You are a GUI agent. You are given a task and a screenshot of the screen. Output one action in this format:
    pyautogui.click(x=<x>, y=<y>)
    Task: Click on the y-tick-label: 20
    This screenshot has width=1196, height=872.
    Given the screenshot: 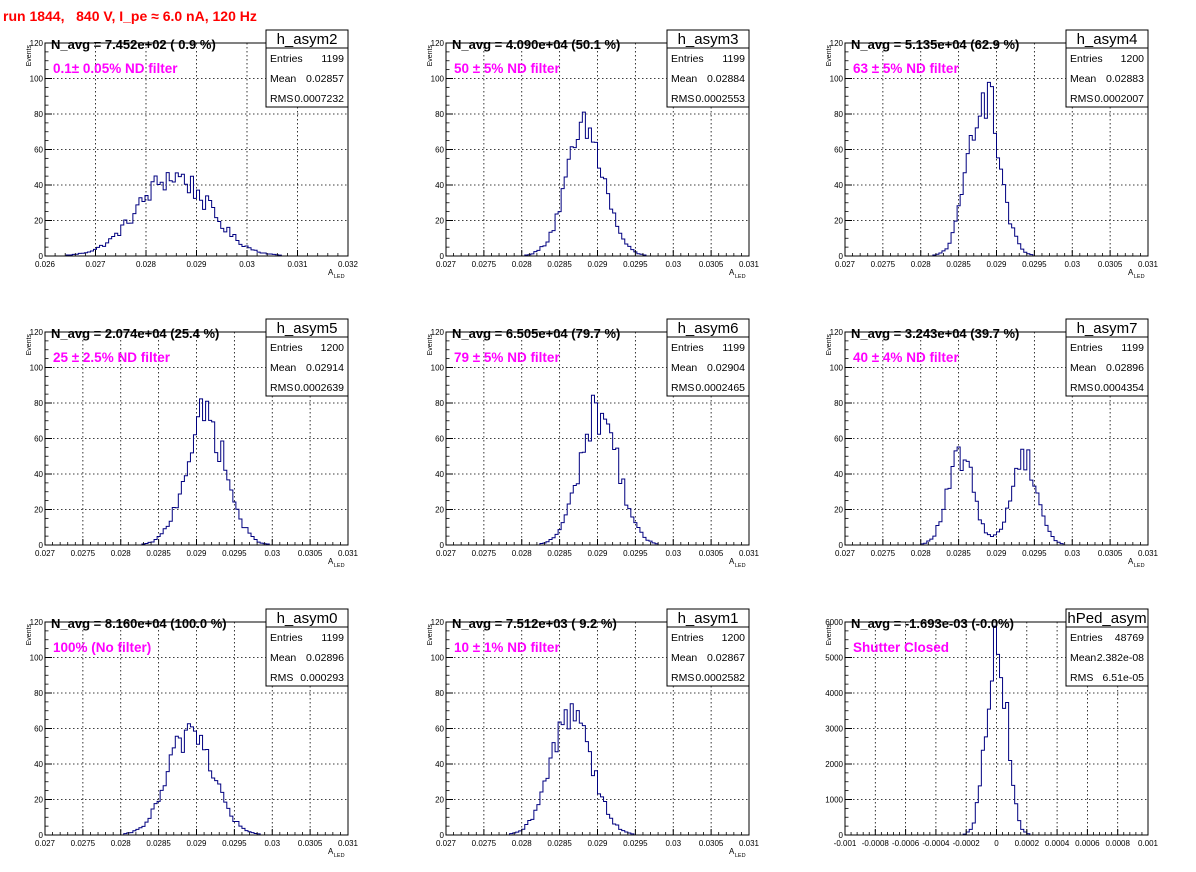 What is the action you would take?
    pyautogui.click(x=439, y=221)
    